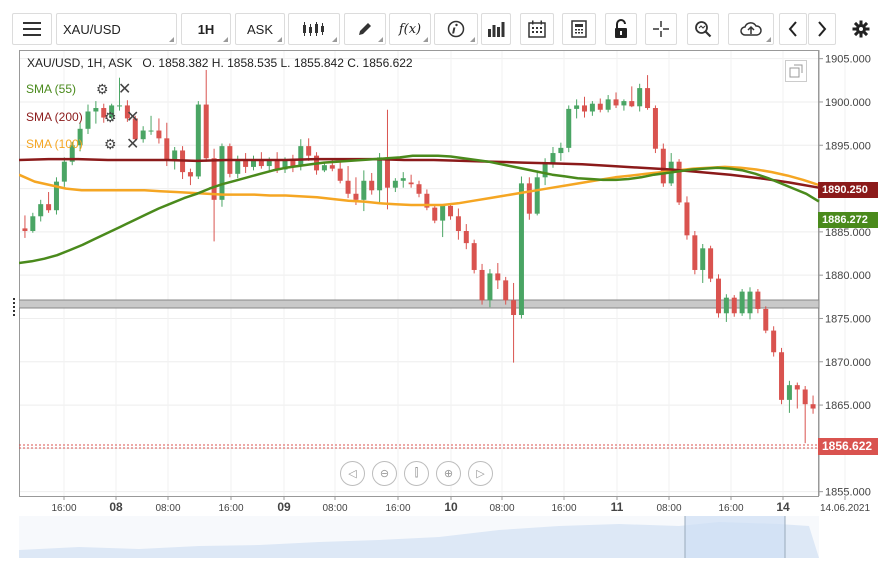 The width and height of the screenshot is (885, 573). I want to click on export-button, so click(751, 29).